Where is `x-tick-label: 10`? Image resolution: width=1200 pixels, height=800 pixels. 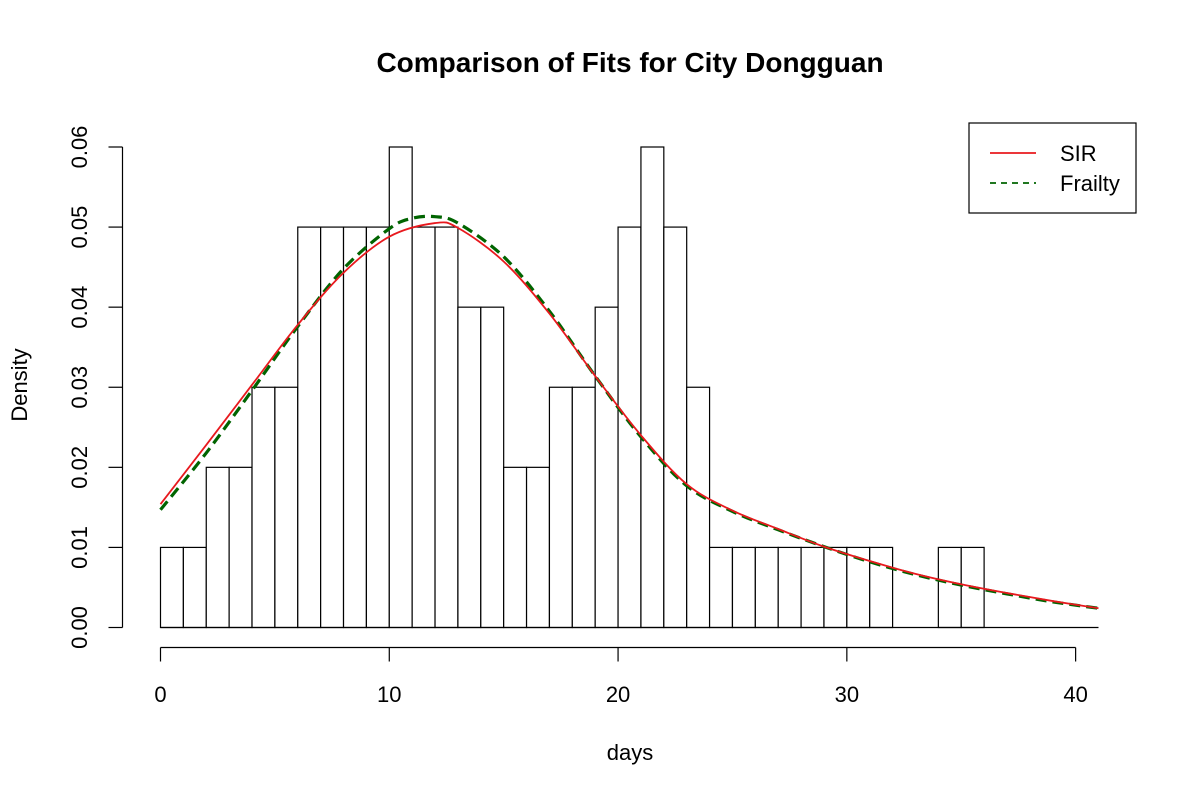 x-tick-label: 10 is located at coordinates (389, 694).